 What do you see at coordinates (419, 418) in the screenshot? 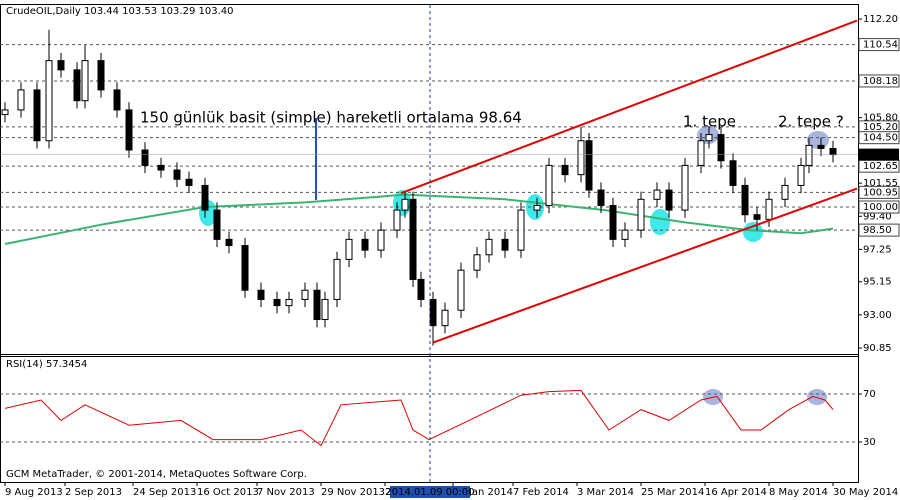
I see `rsi-line` at bounding box center [419, 418].